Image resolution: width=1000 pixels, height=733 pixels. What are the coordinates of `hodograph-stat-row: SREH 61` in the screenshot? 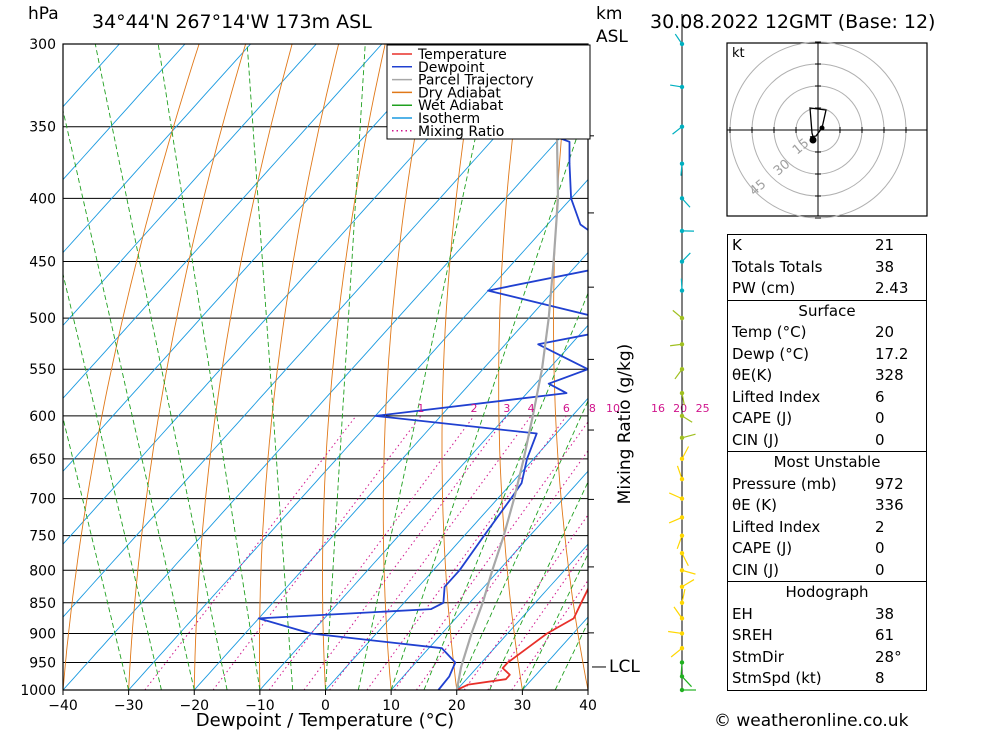 It's located at (827, 636).